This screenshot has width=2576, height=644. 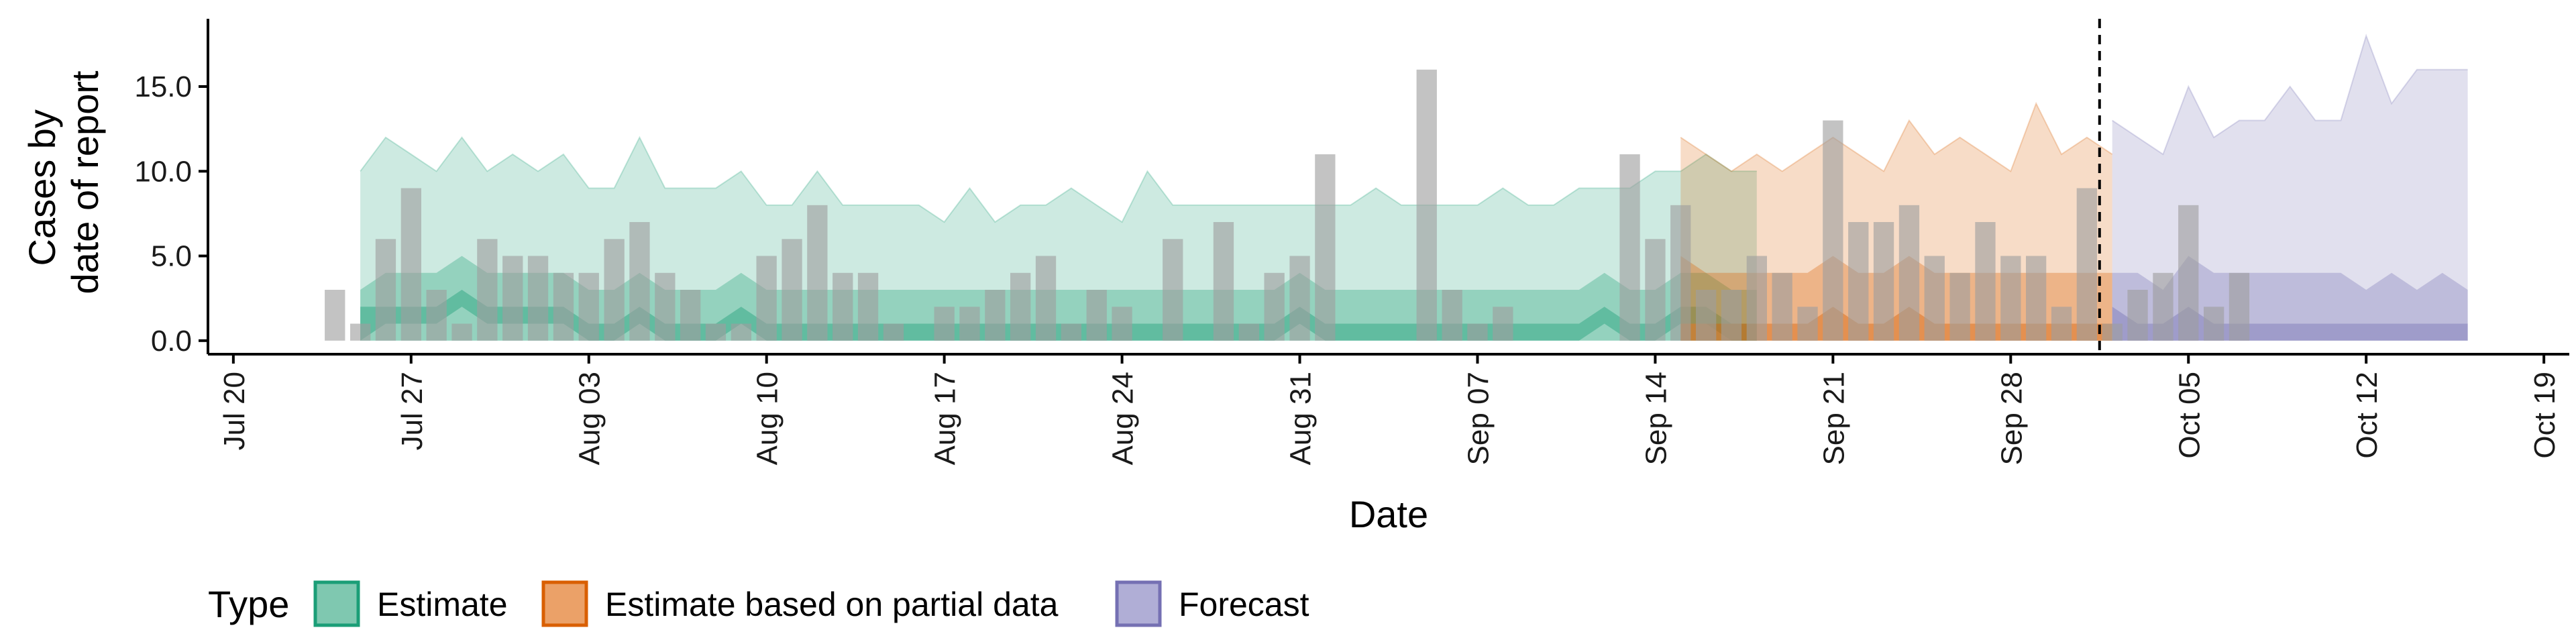 I want to click on x-tick-label: Aug 24, so click(x=1123, y=418).